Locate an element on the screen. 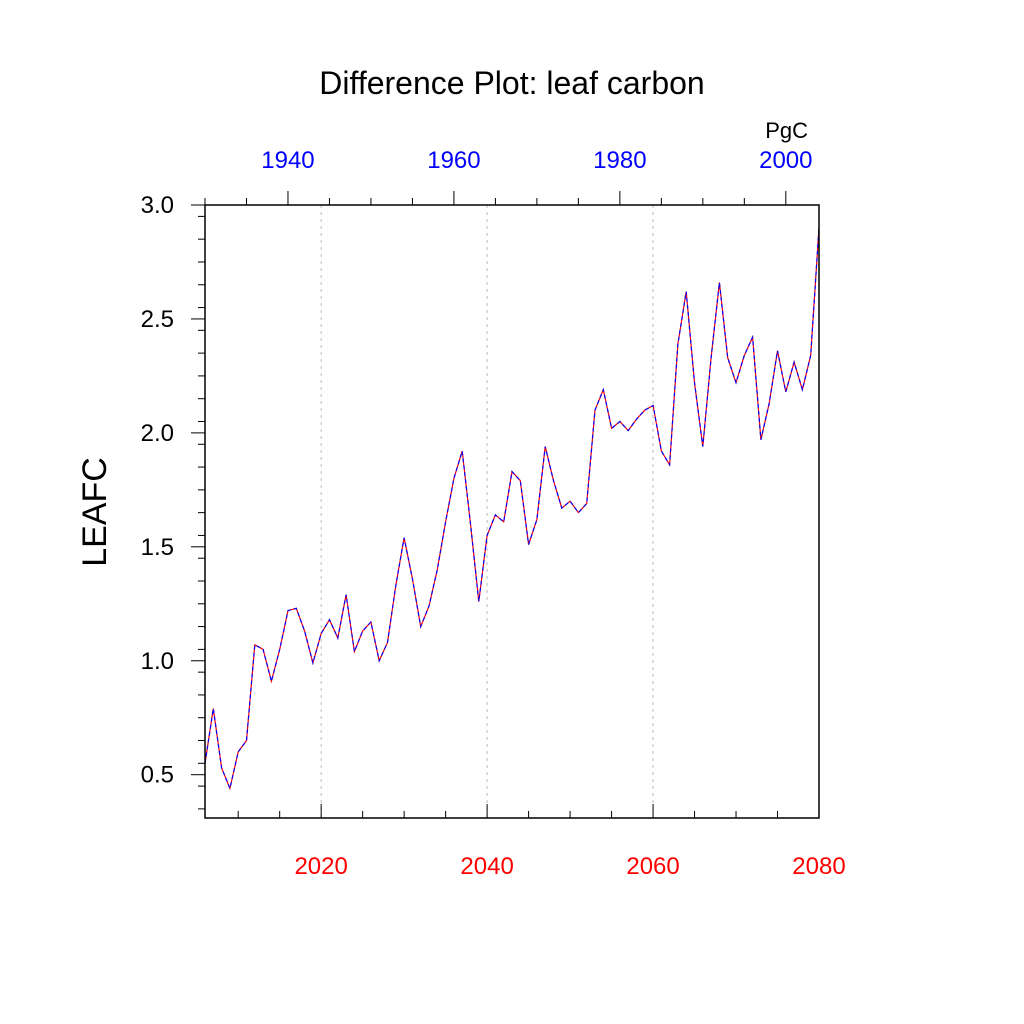 The width and height of the screenshot is (1024, 1024). top-tick-label: 2000 is located at coordinates (785, 160).